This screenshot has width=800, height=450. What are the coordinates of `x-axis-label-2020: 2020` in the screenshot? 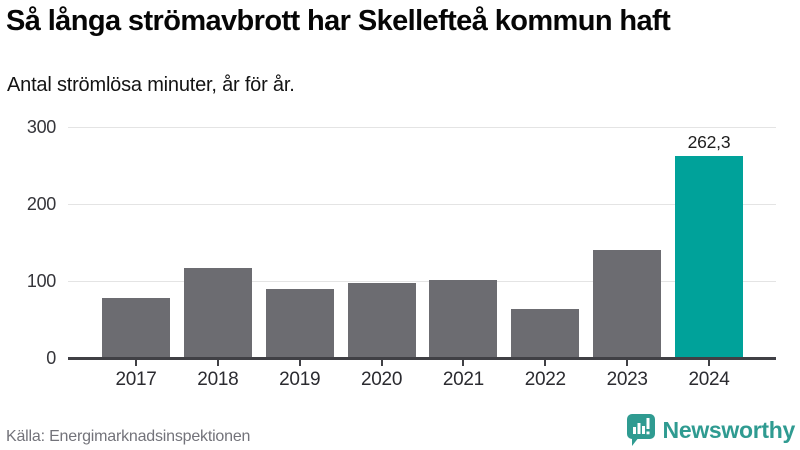 It's located at (382, 379).